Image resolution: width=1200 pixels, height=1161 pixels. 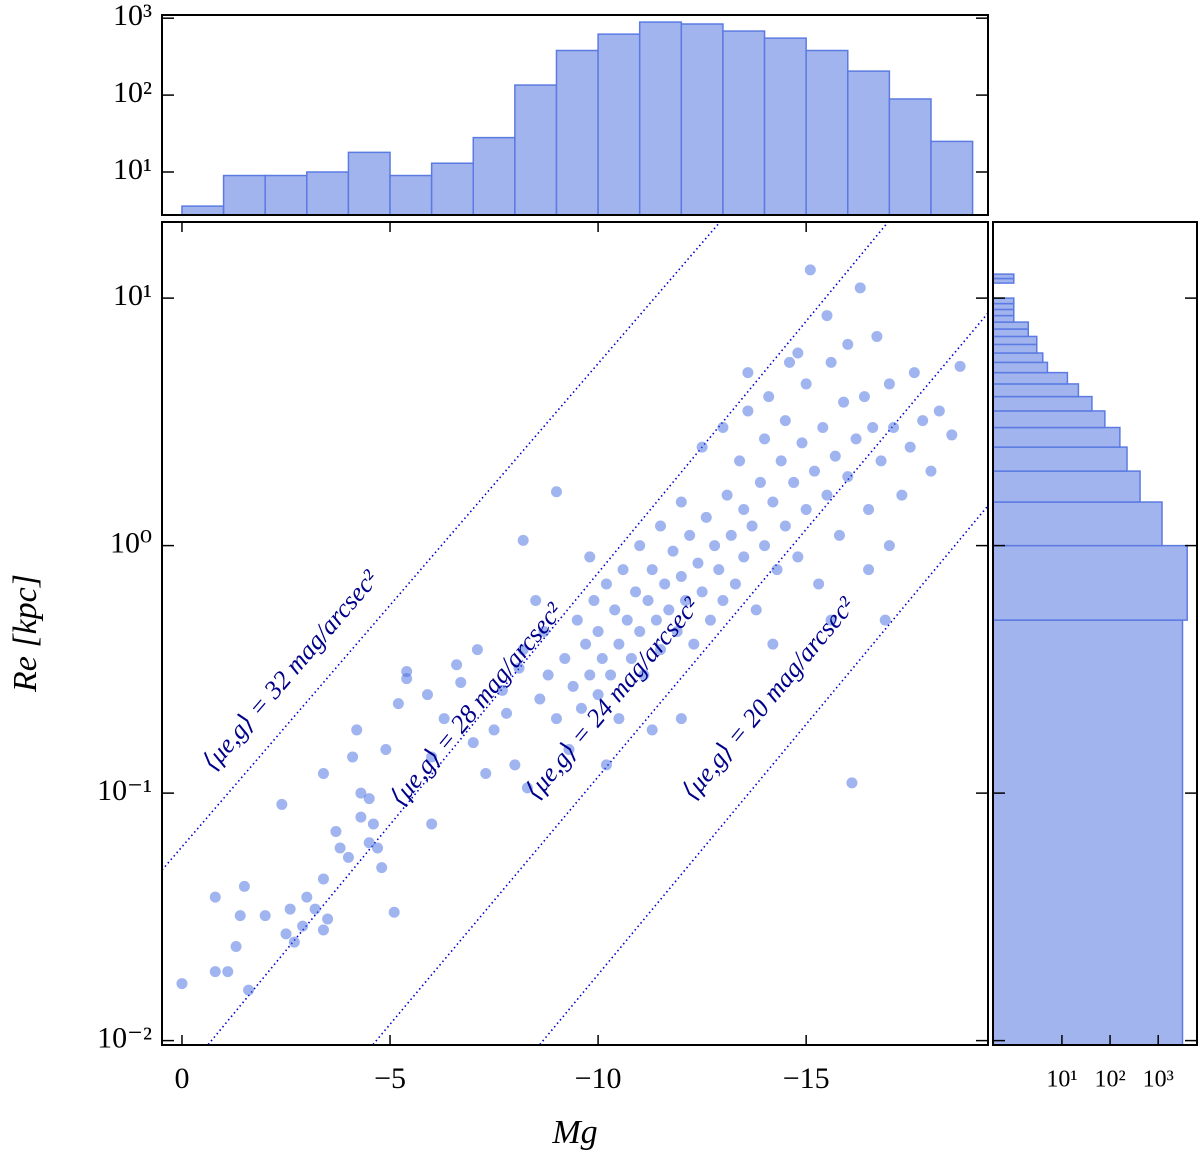 I want to click on x-tick-label: −10, so click(x=598, y=1078).